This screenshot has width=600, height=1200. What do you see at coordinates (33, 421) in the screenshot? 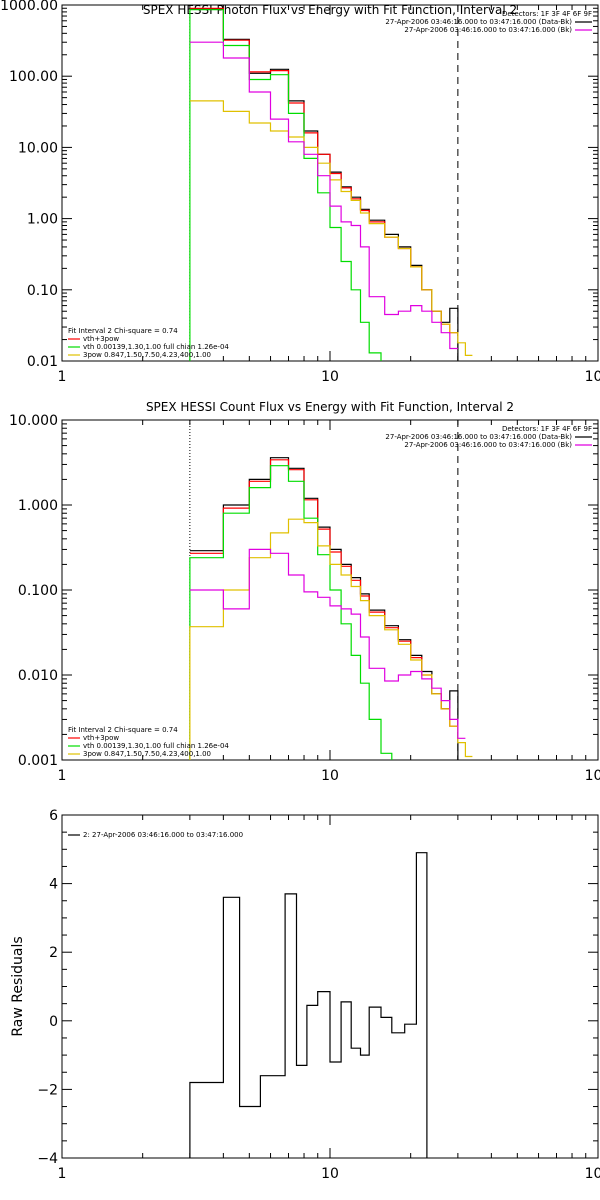
I see `y-tick-label: 10.000` at bounding box center [33, 421].